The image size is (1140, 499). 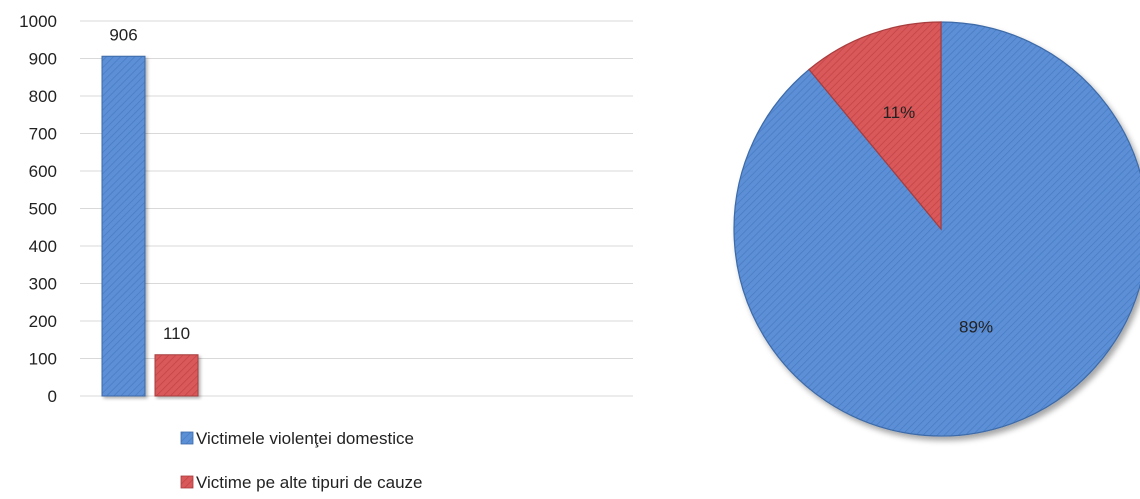 What do you see at coordinates (43, 209) in the screenshot?
I see `y-tick-label: 500` at bounding box center [43, 209].